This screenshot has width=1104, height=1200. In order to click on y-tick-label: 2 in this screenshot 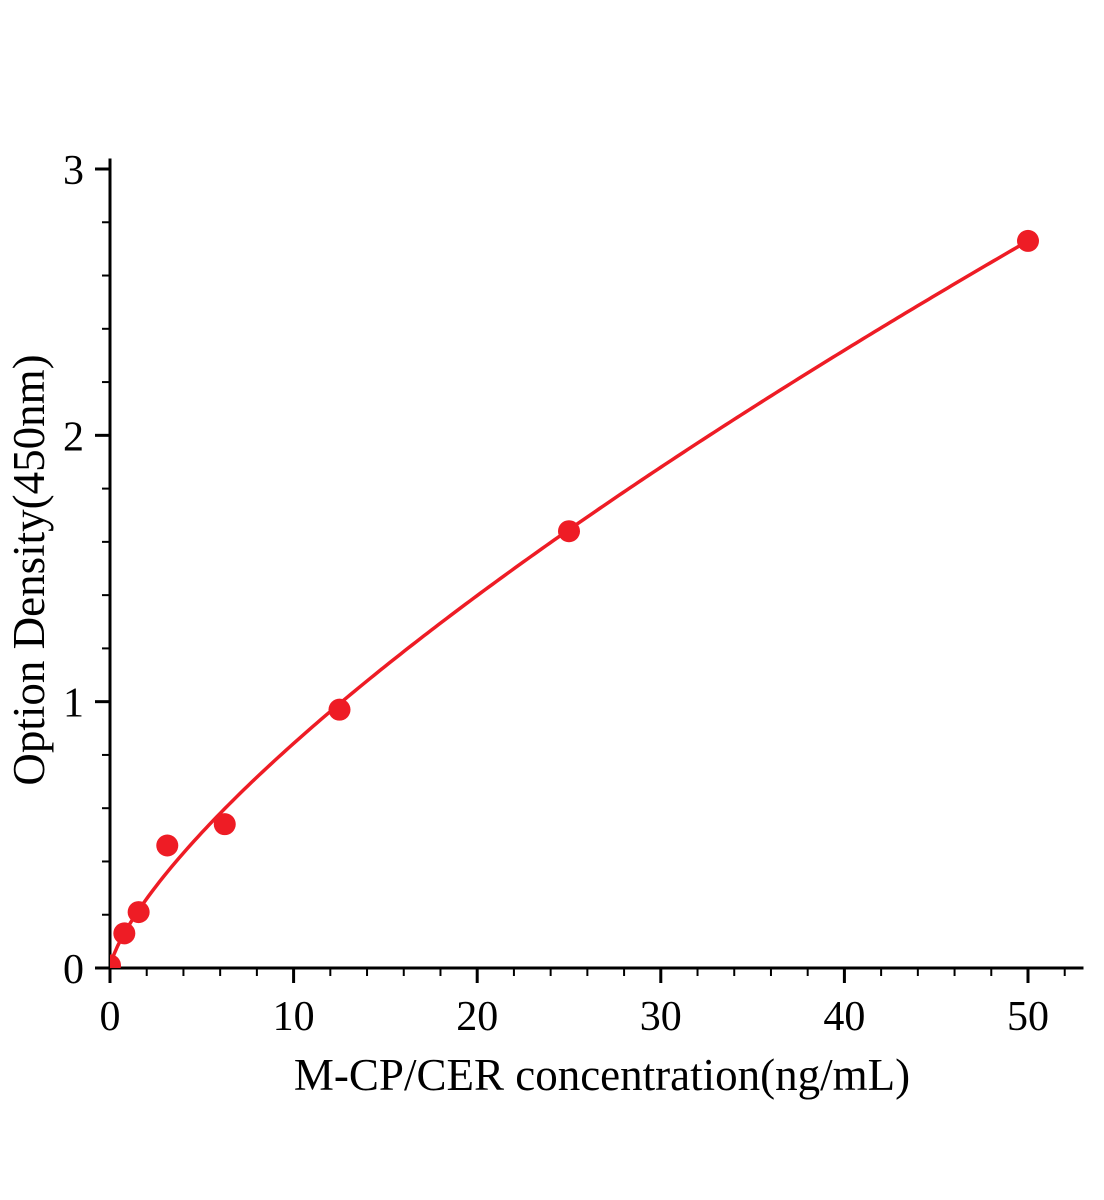, I will do `click(73, 437)`.